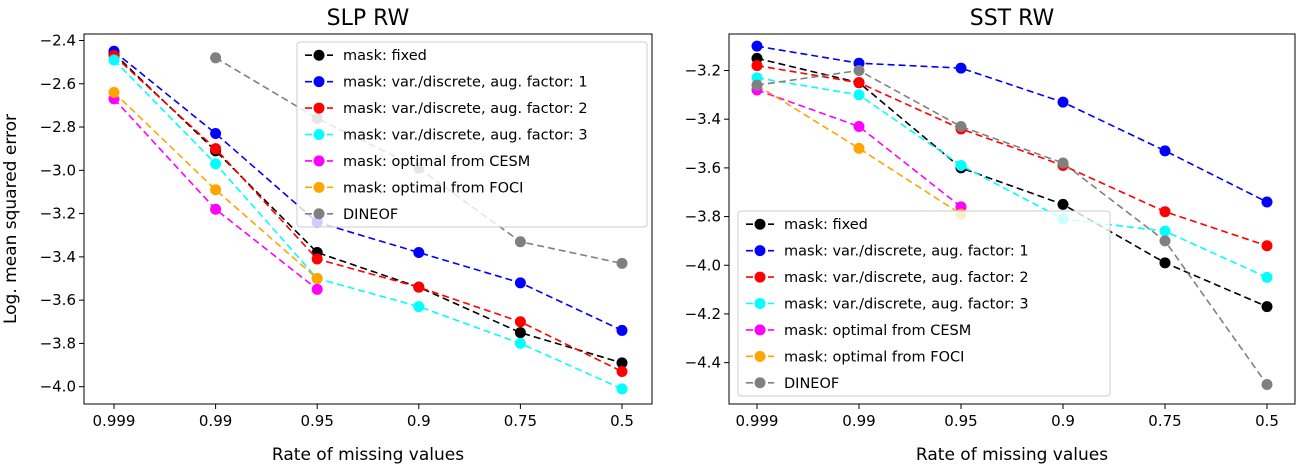 Image resolution: width=1299 pixels, height=469 pixels. I want to click on legend-label: mask: var./discrete, aug. factor: 2, so click(465, 109).